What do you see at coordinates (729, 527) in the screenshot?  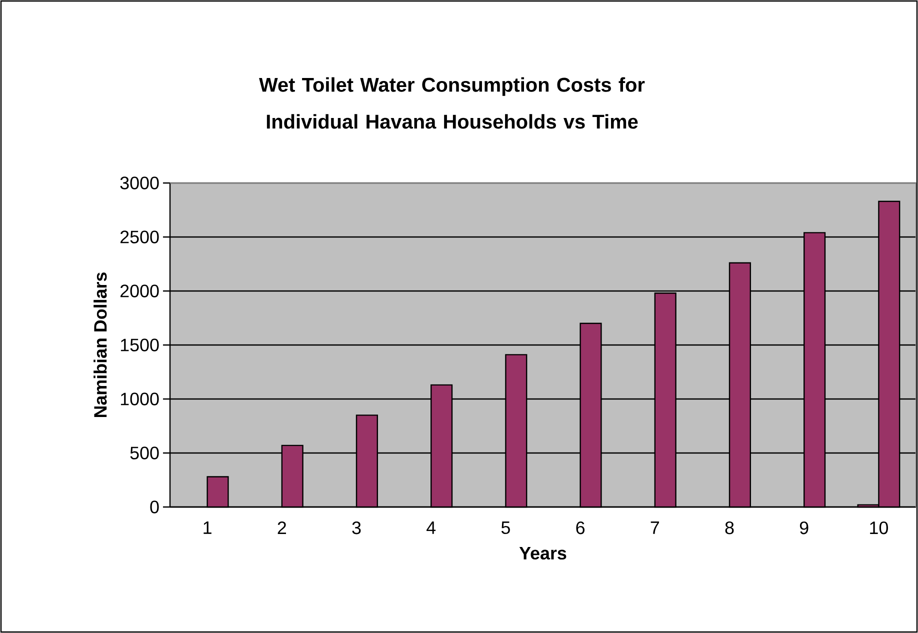 I see `x-tick-label: 8` at bounding box center [729, 527].